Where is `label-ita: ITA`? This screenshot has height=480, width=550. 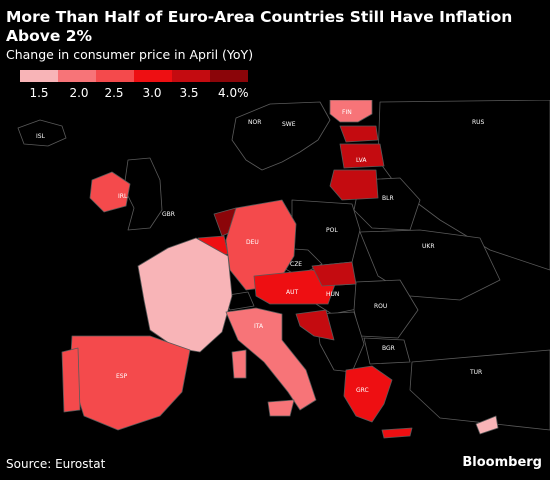 label-ita: ITA is located at coordinates (259, 326).